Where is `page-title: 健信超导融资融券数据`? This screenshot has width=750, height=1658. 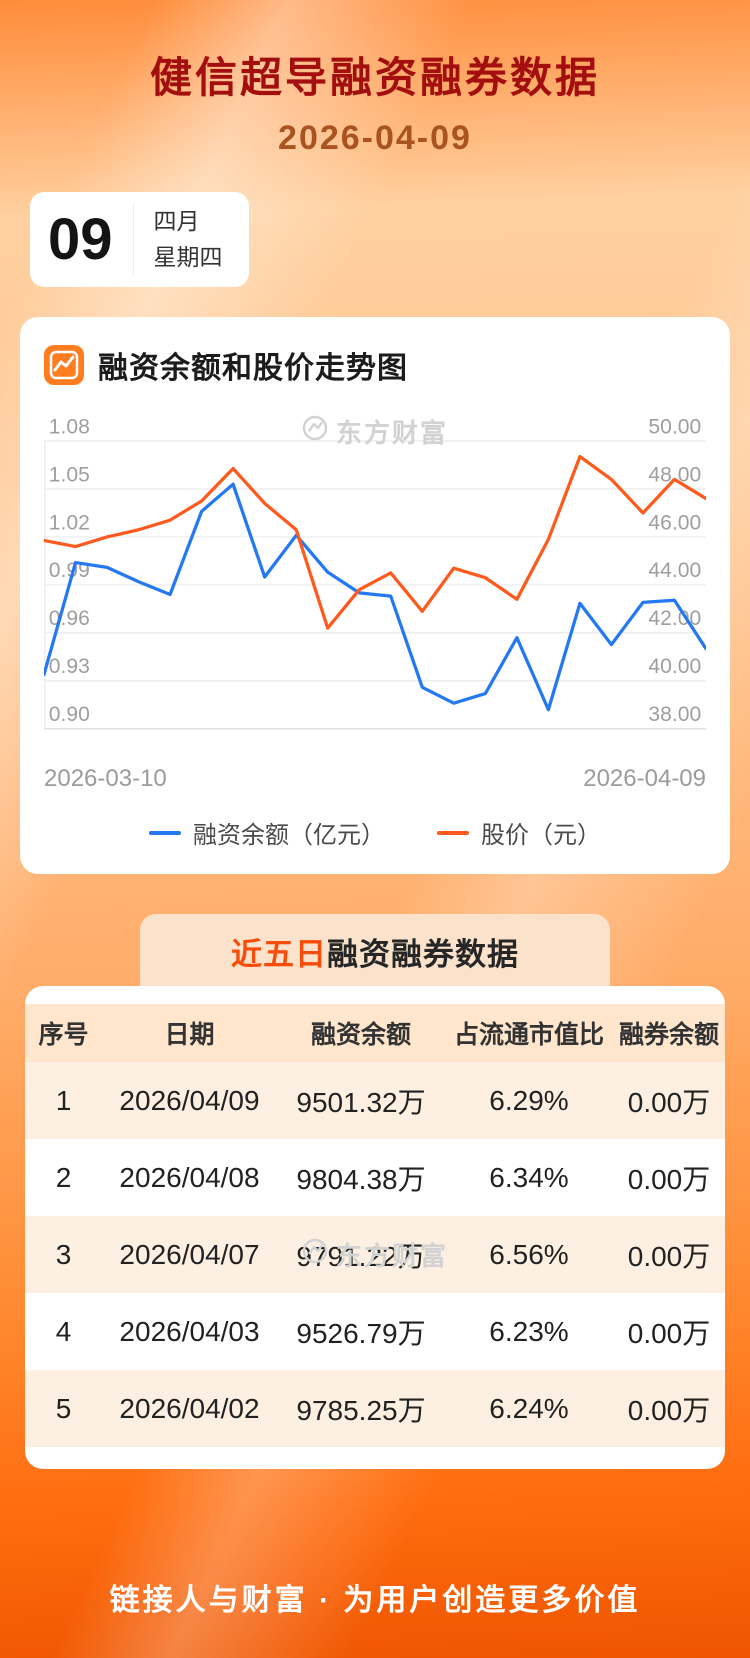 page-title: 健信超导融资融券数据 is located at coordinates (374, 77).